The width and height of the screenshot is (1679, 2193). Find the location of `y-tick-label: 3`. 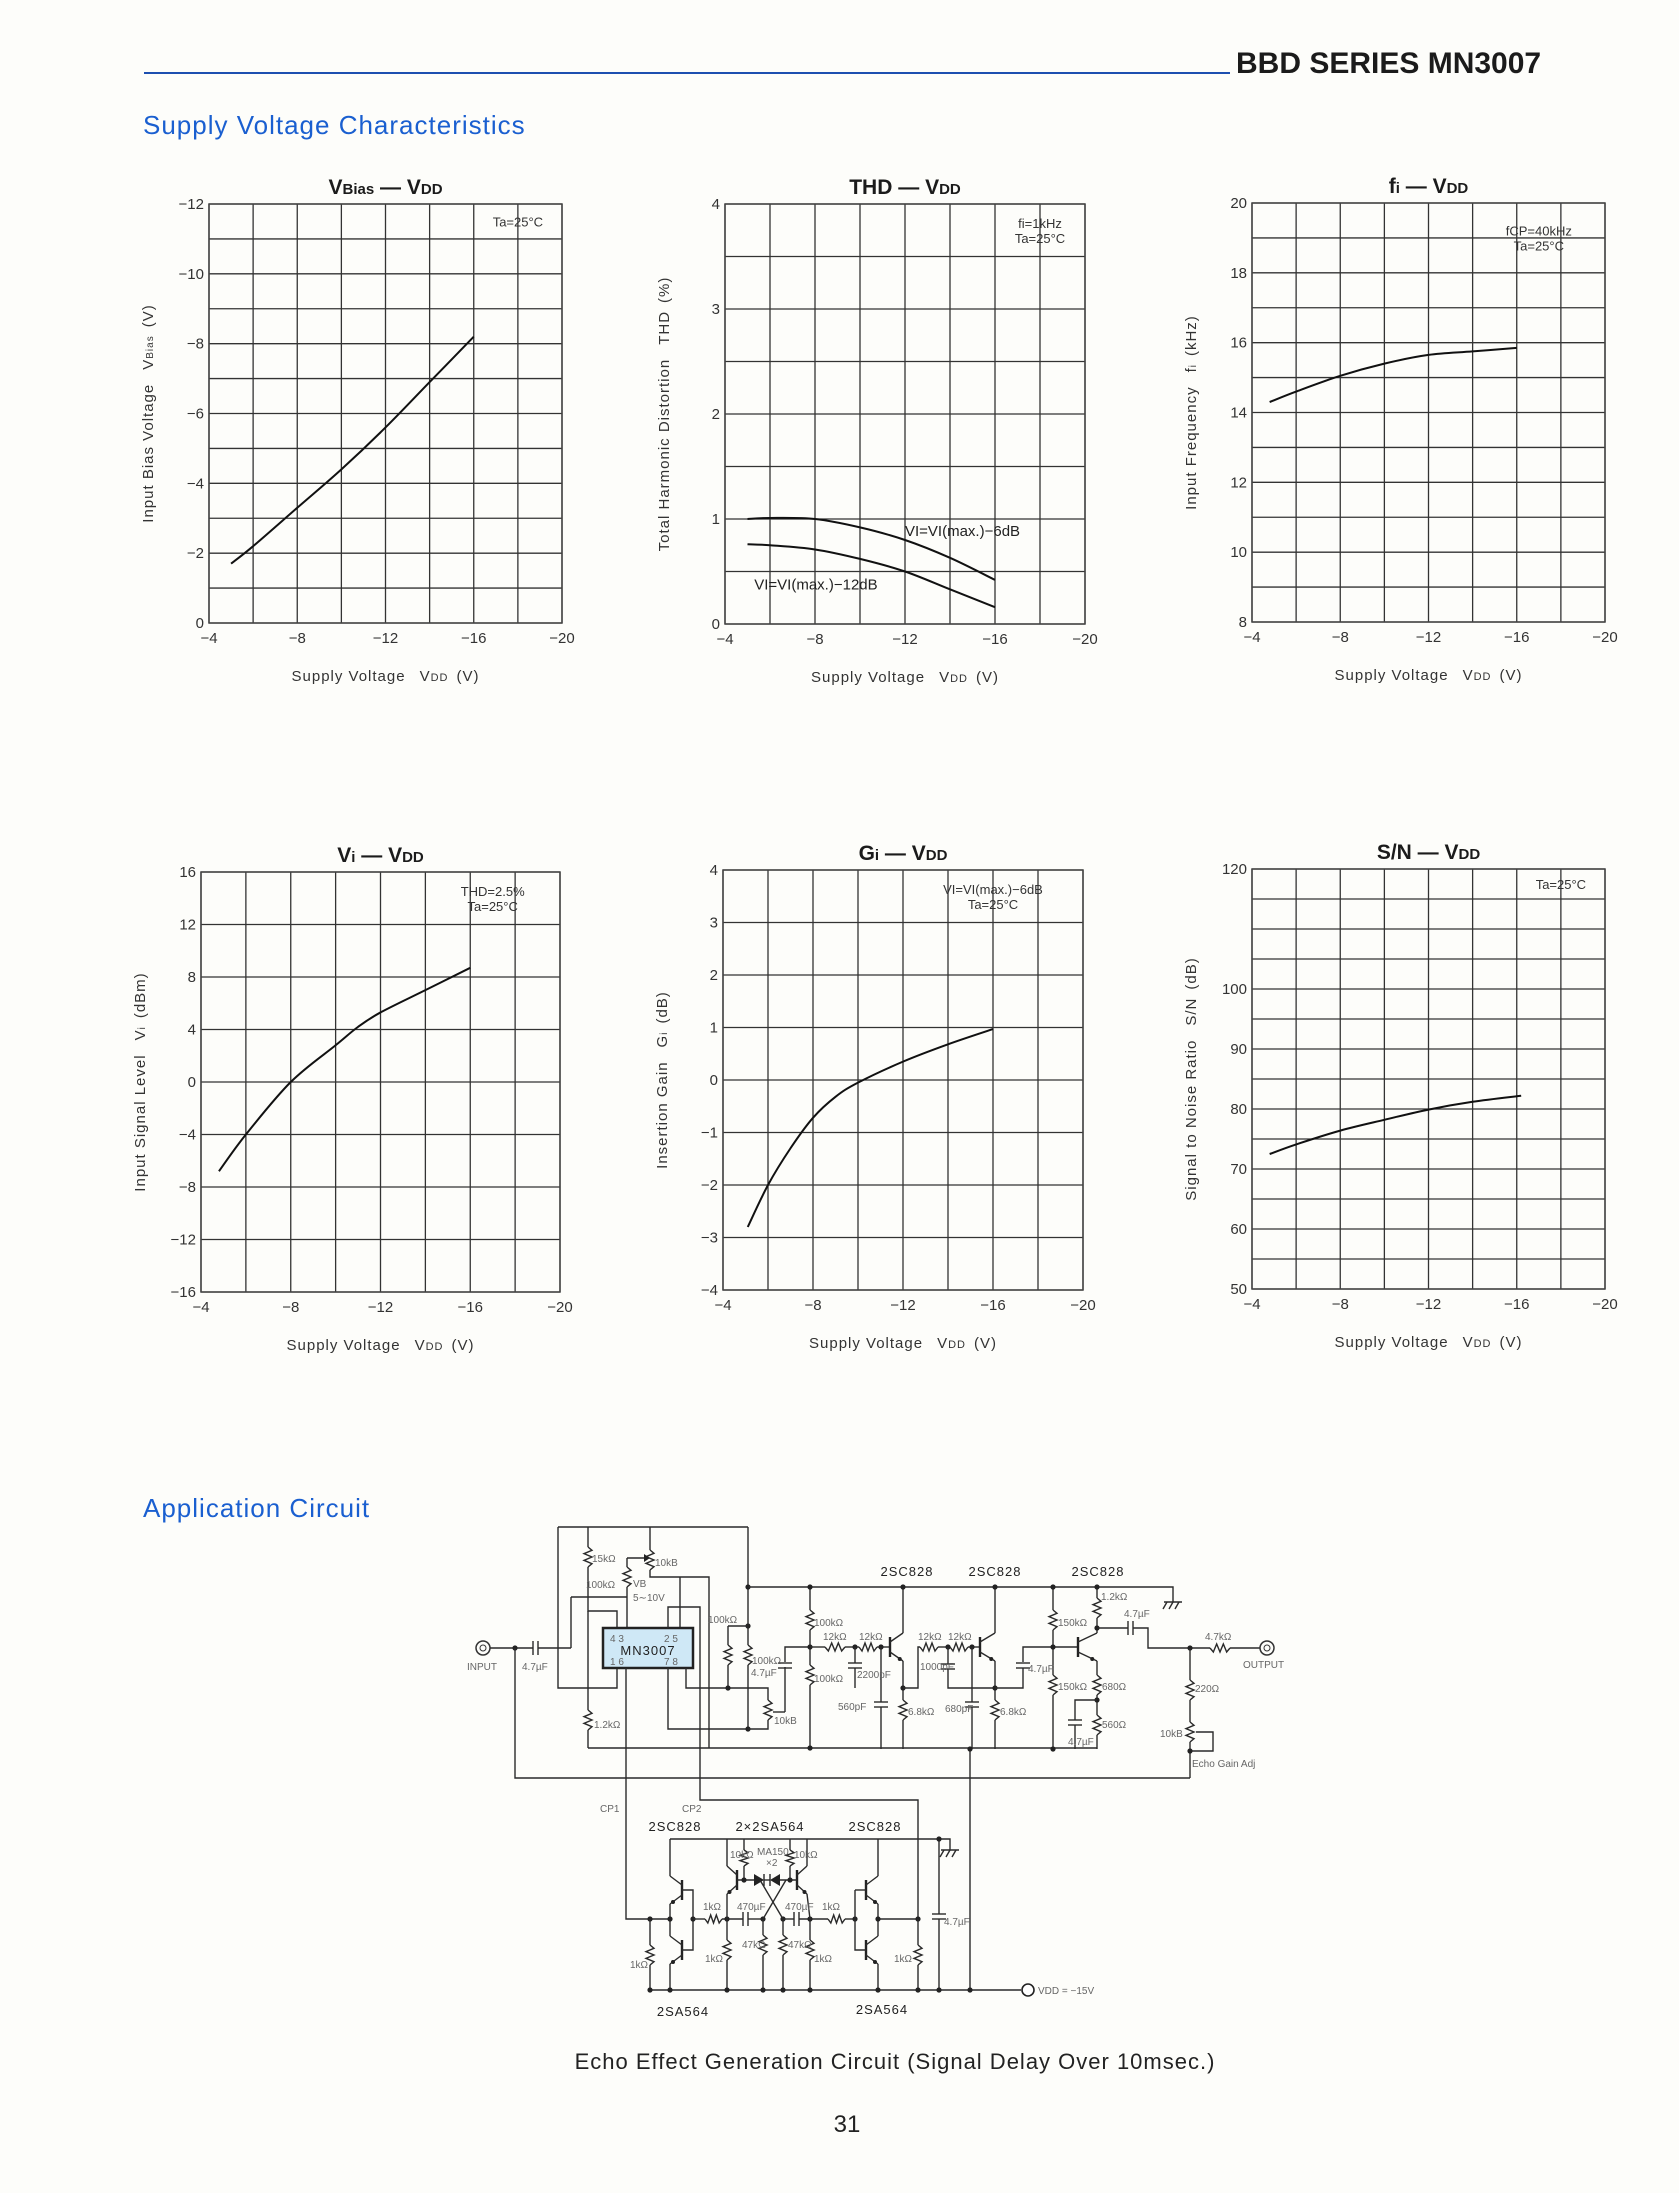

y-tick-label: 3 is located at coordinates (714, 923).